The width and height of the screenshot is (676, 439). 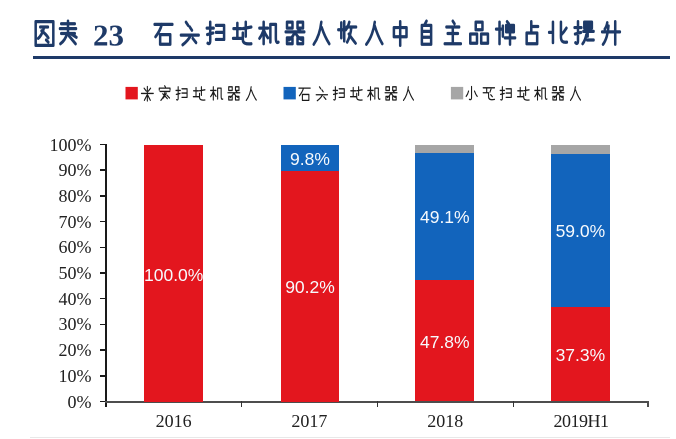 What do you see at coordinates (108, 35) in the screenshot?
I see `svg-text: 23` at bounding box center [108, 35].